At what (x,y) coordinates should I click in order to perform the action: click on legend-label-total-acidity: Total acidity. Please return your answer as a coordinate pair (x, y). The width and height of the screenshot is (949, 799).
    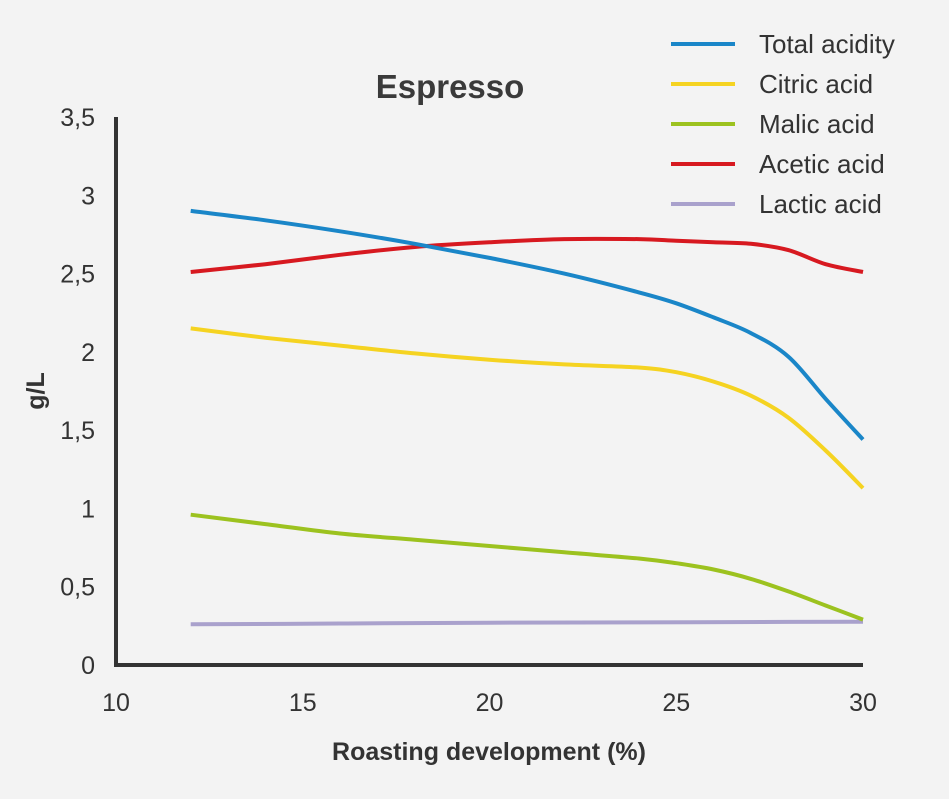
    Looking at the image, I should click on (827, 44).